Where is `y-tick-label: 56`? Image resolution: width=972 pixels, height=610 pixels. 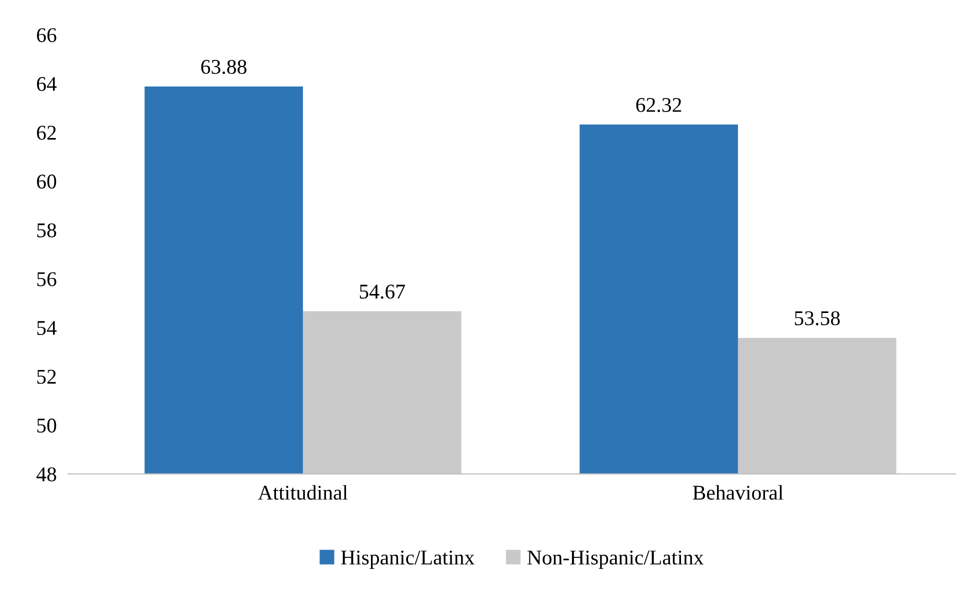 y-tick-label: 56 is located at coordinates (46, 279).